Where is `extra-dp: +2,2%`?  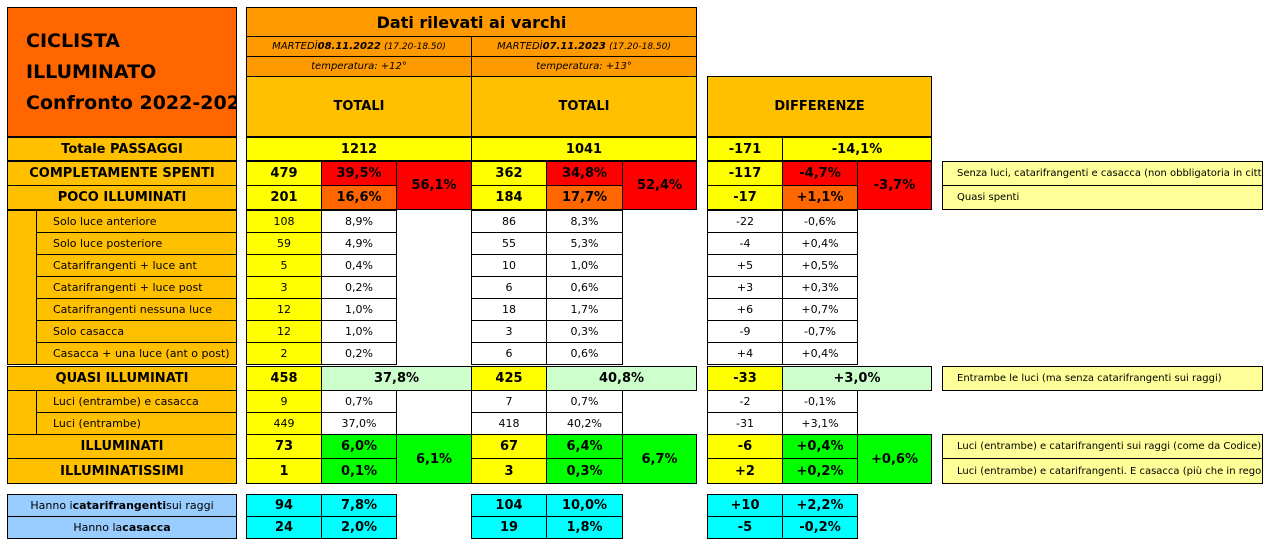 extra-dp: +2,2% is located at coordinates (820, 505).